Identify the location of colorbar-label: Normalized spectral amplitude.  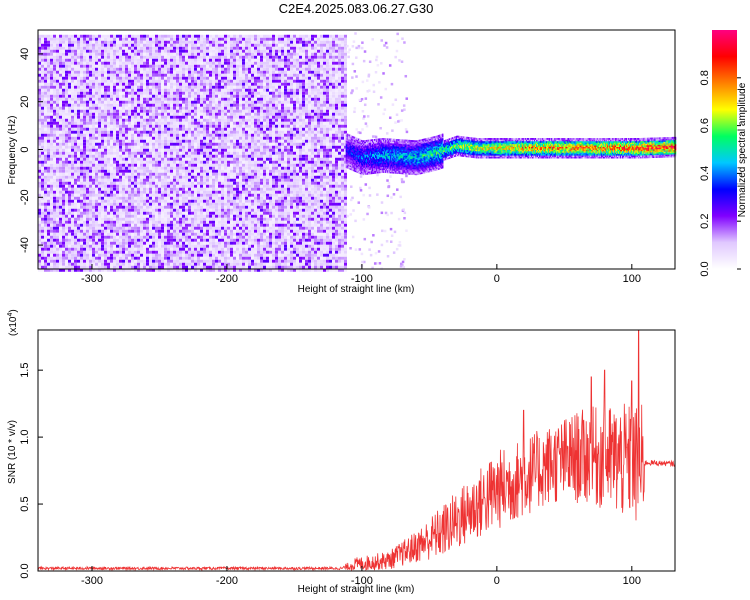
(742, 149).